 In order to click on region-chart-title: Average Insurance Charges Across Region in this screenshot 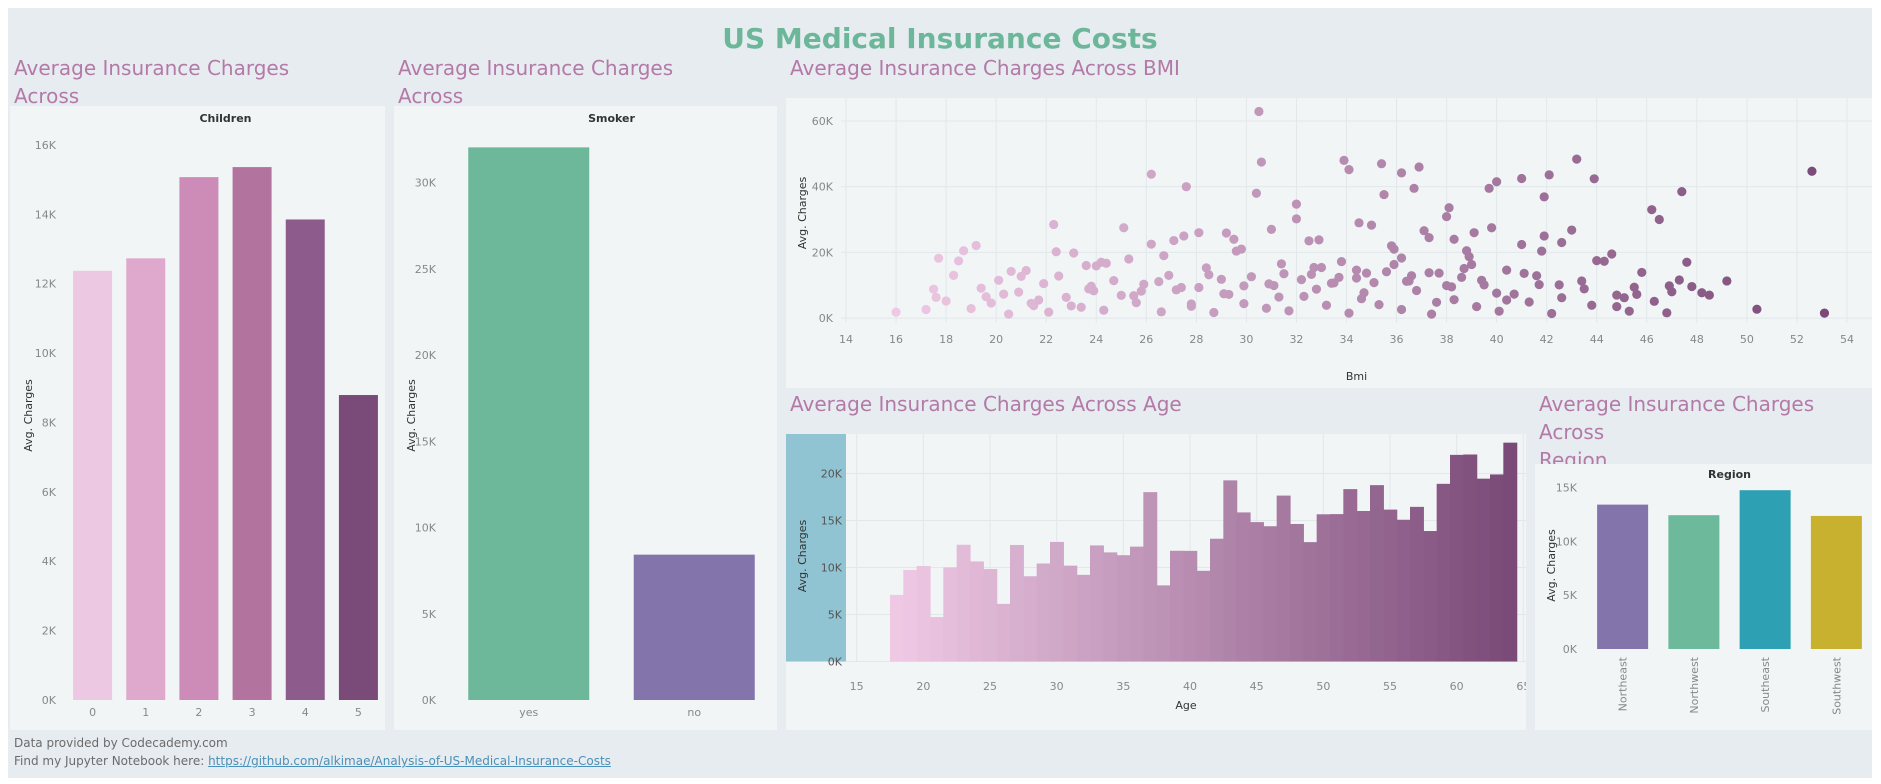, I will do `click(1704, 432)`.